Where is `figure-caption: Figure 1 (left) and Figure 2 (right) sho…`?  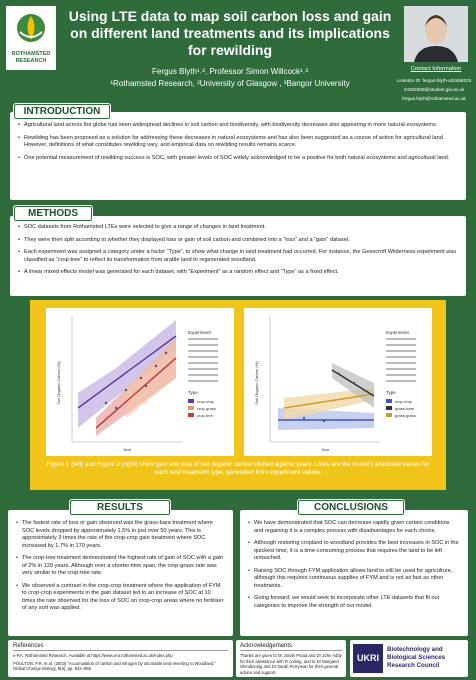 figure-caption: Figure 1 (left) and Figure 2 (right) sho… is located at coordinates (238, 469).